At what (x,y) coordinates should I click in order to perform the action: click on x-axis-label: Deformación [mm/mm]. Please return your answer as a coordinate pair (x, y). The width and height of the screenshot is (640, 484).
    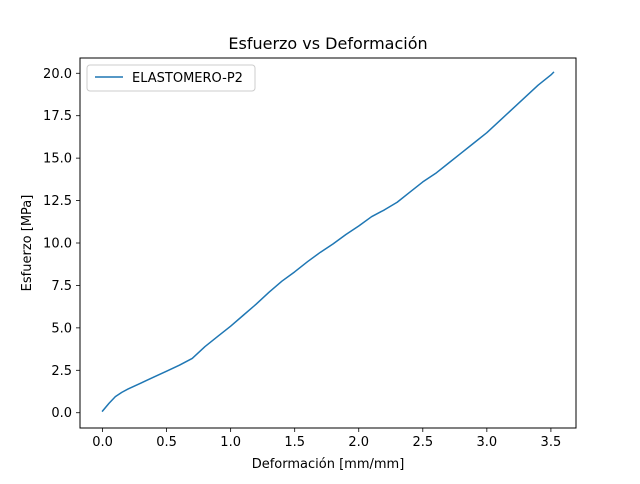
    Looking at the image, I should click on (328, 464).